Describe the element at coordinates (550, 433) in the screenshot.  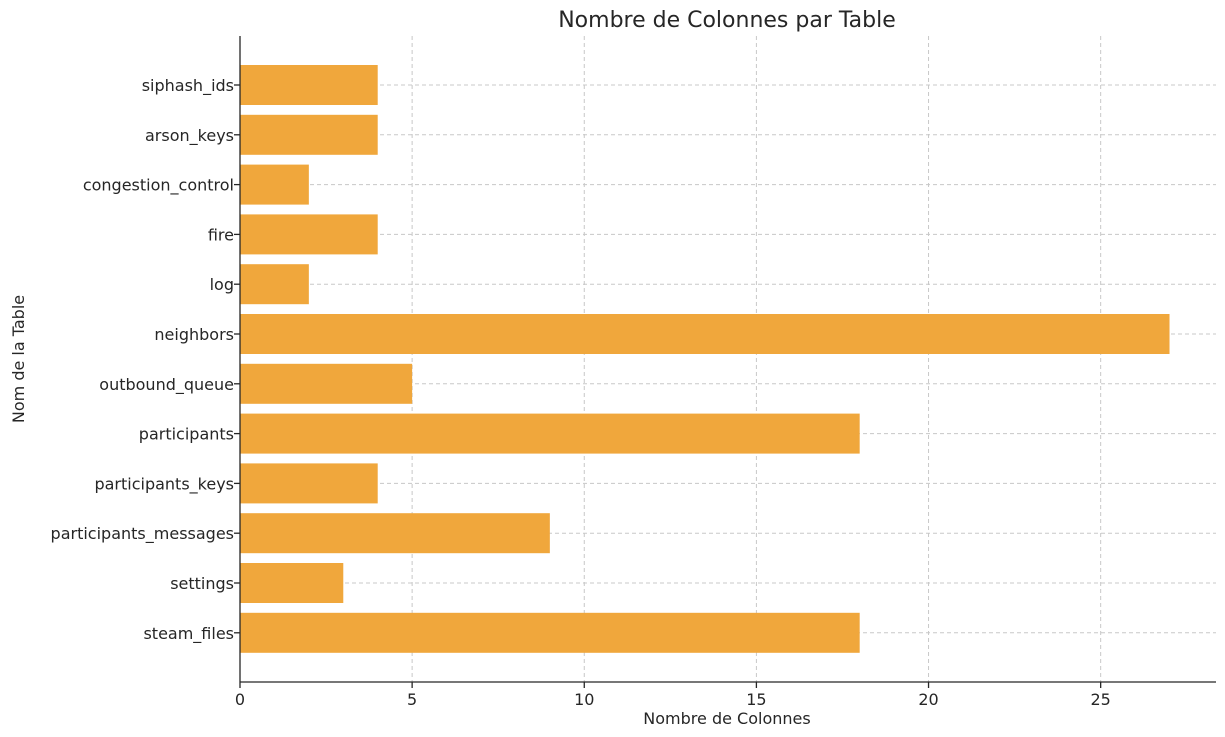
I see `bar-participants` at that location.